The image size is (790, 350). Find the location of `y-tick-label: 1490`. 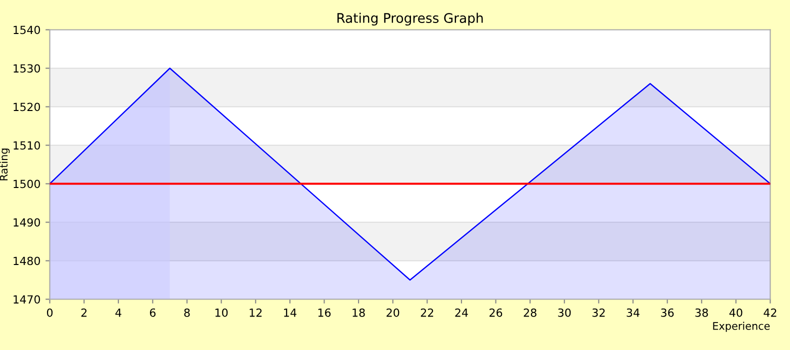

y-tick-label: 1490 is located at coordinates (27, 222).